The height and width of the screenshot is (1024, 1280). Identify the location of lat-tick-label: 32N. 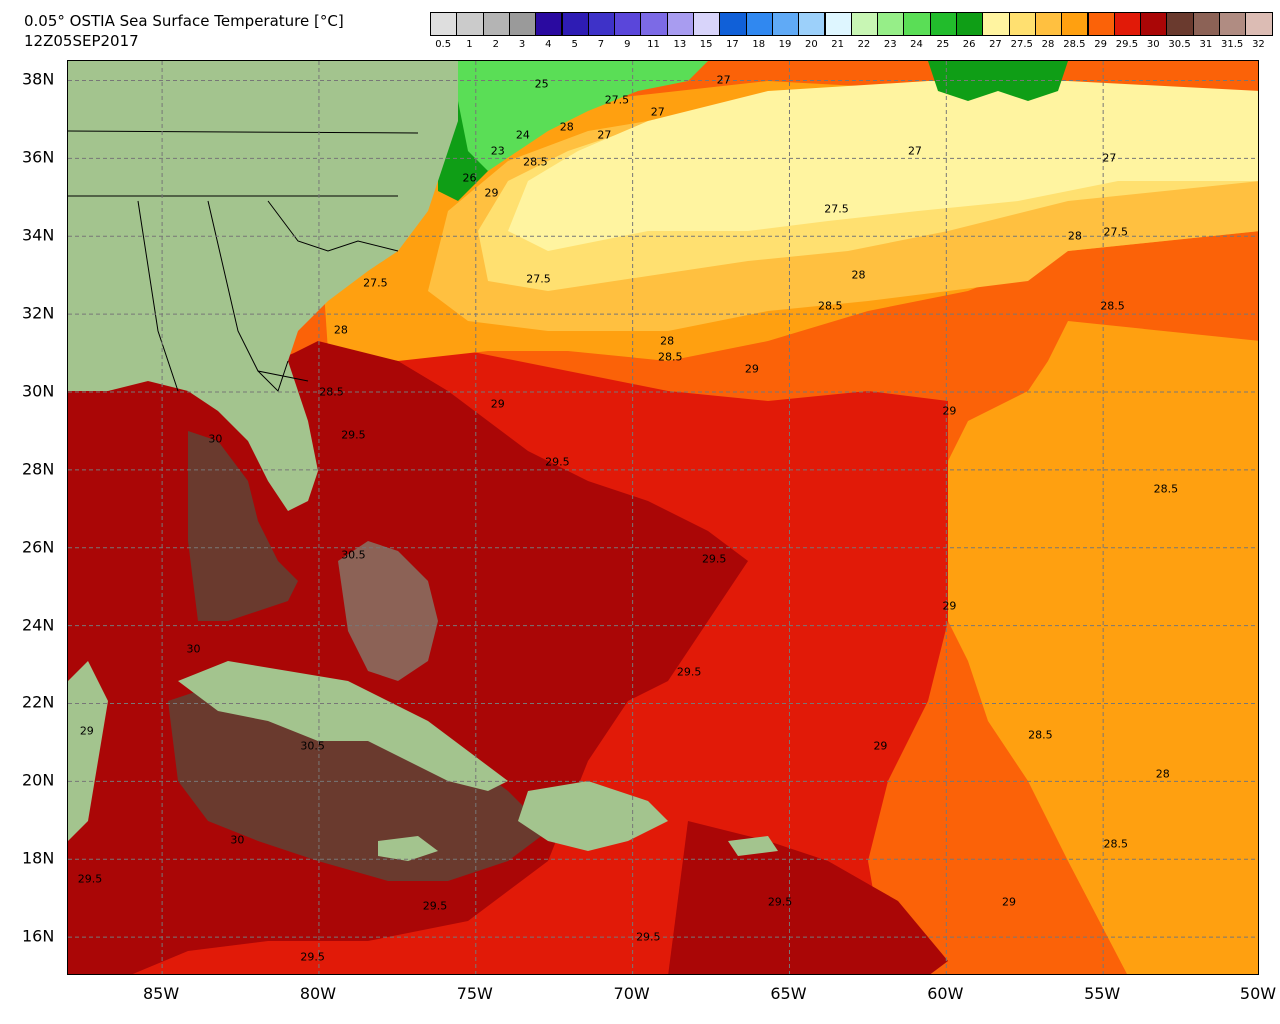
(38, 313).